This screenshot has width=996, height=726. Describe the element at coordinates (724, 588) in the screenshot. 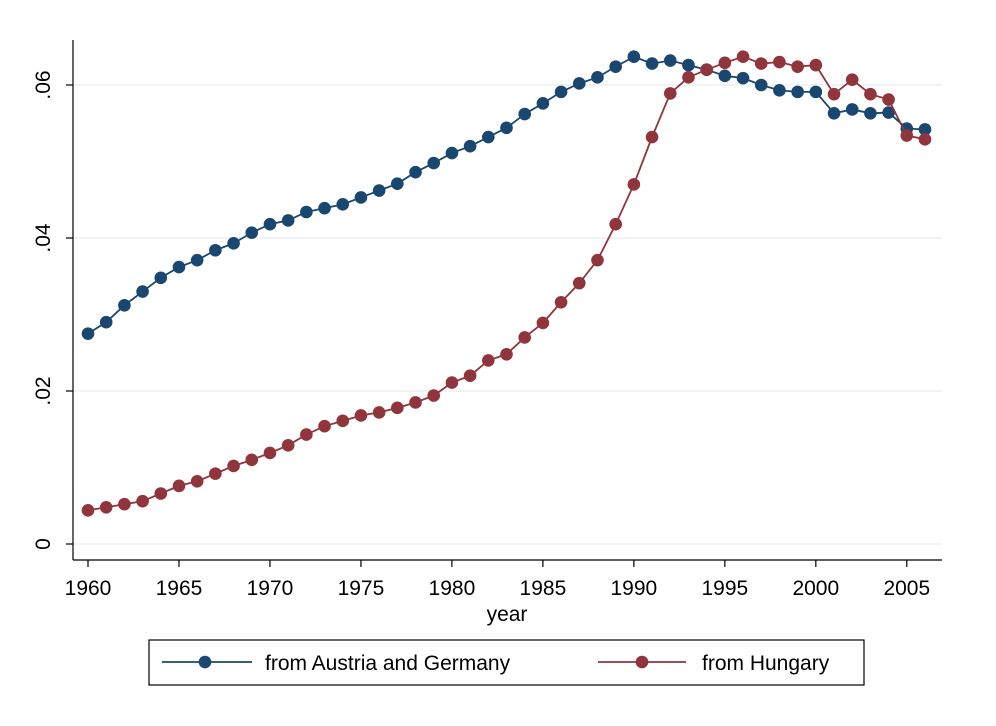

I see `x-tick-label: 1995` at that location.